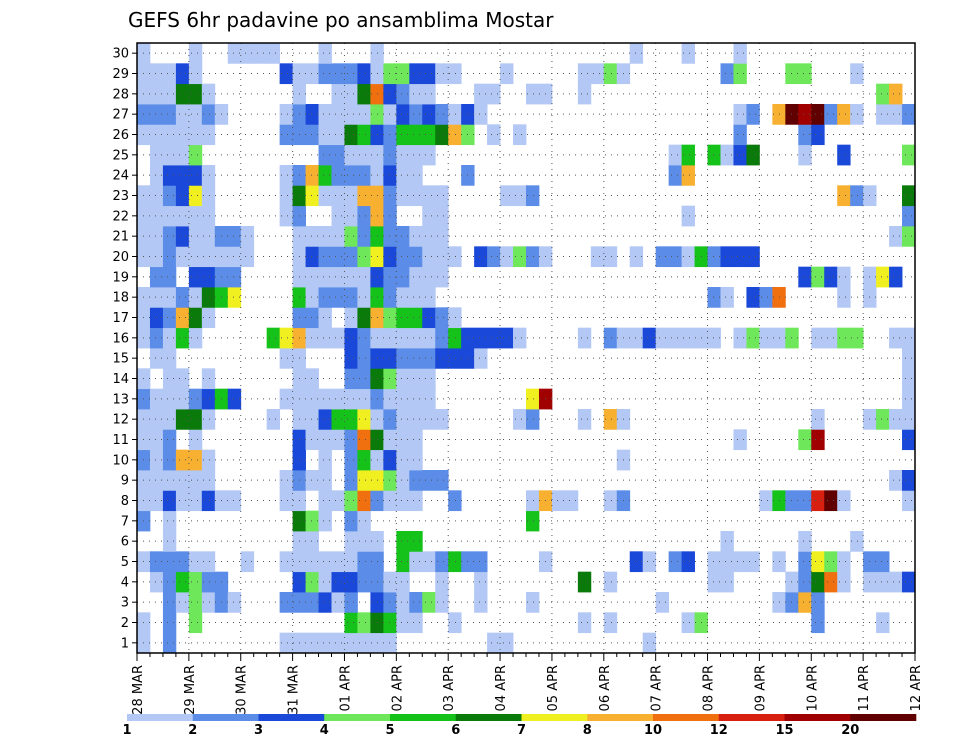 The width and height of the screenshot is (960, 742). Describe the element at coordinates (605, 688) in the screenshot. I see `x-tick-label: 06 APR` at that location.